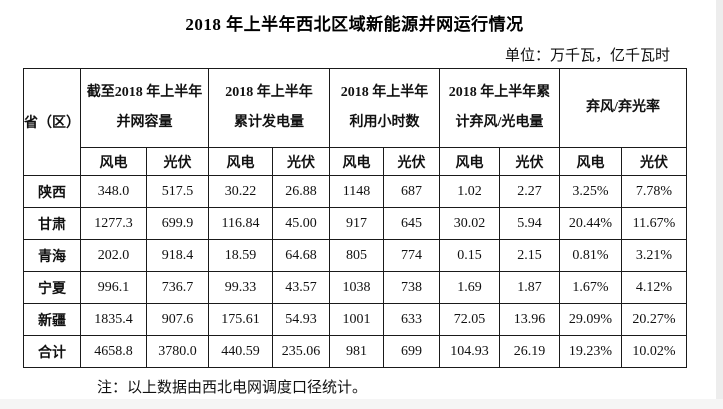 The image size is (723, 409). What do you see at coordinates (301, 351) in the screenshot?
I see `table-cell: 235.06` at bounding box center [301, 351].